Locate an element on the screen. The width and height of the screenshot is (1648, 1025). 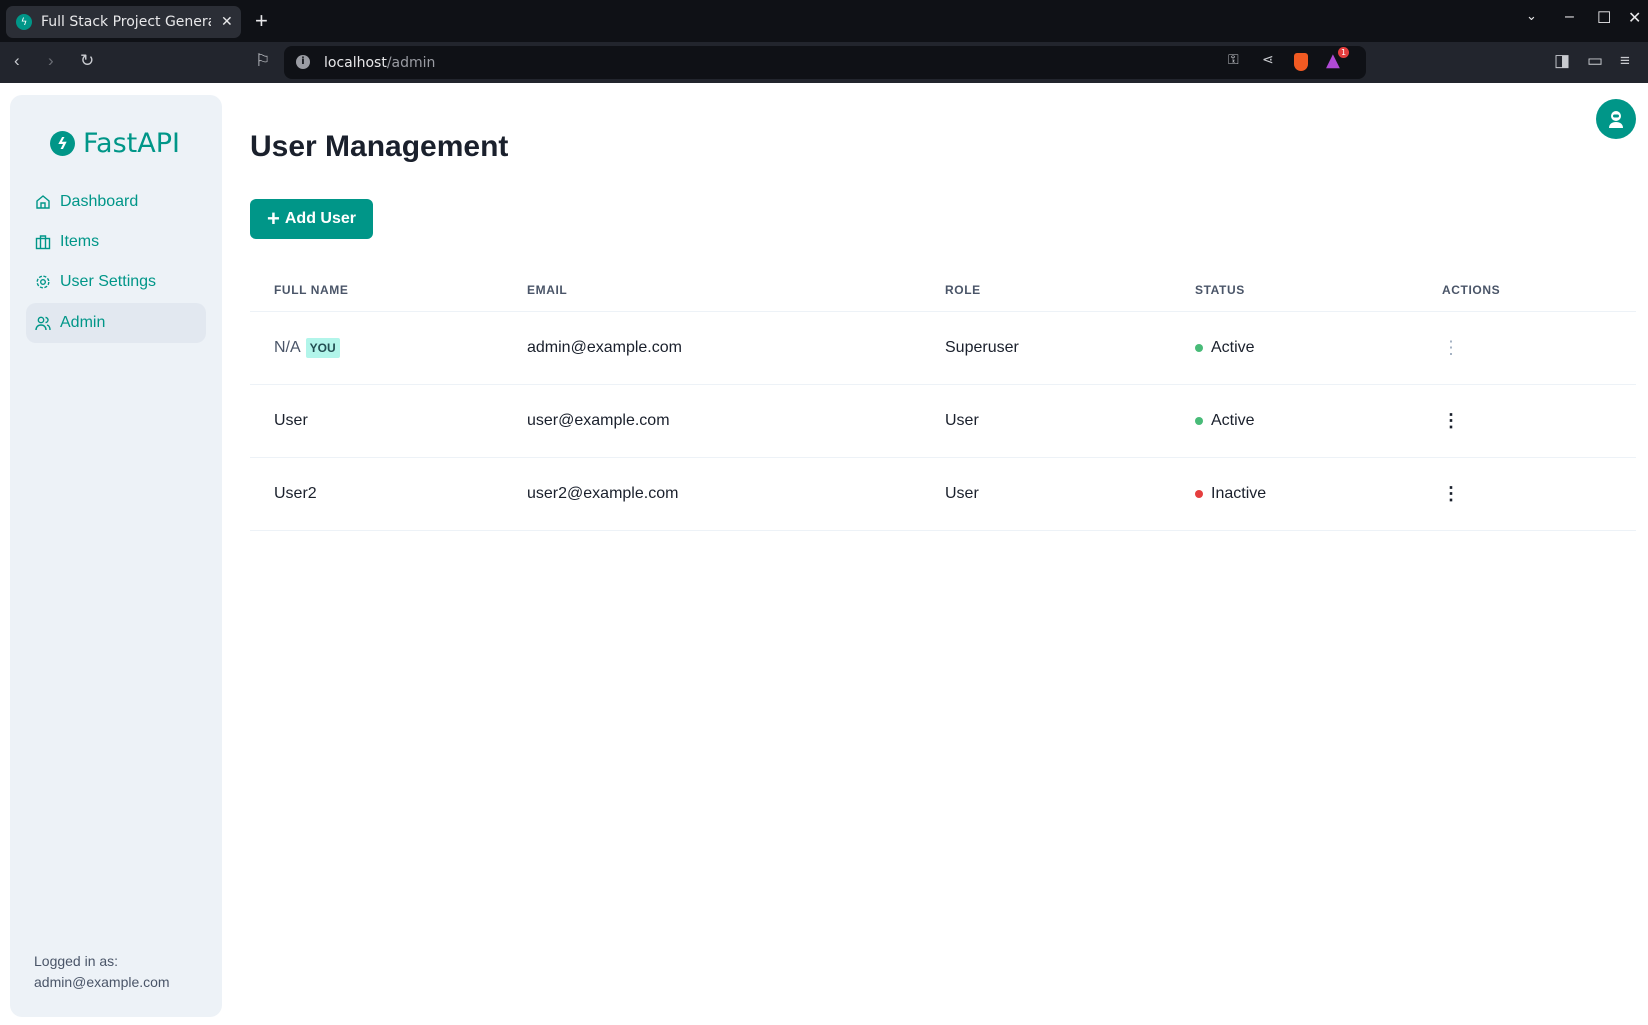
tab-title: Full Stack Project Generator is located at coordinates (126, 22).